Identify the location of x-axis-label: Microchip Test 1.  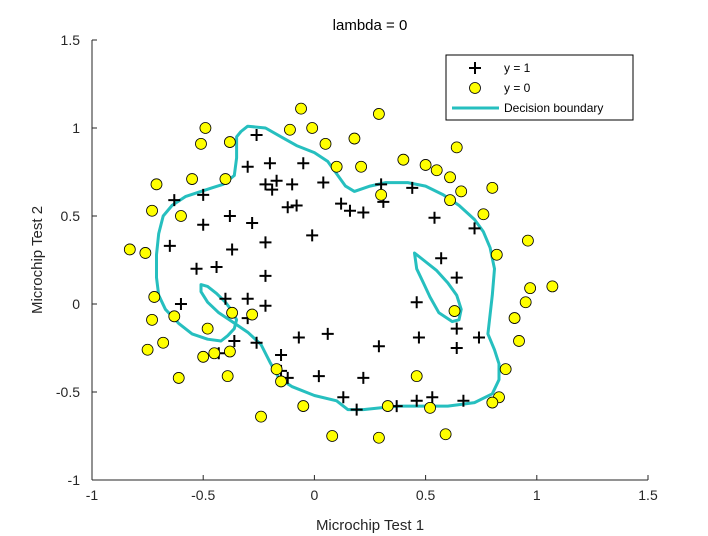
(370, 525).